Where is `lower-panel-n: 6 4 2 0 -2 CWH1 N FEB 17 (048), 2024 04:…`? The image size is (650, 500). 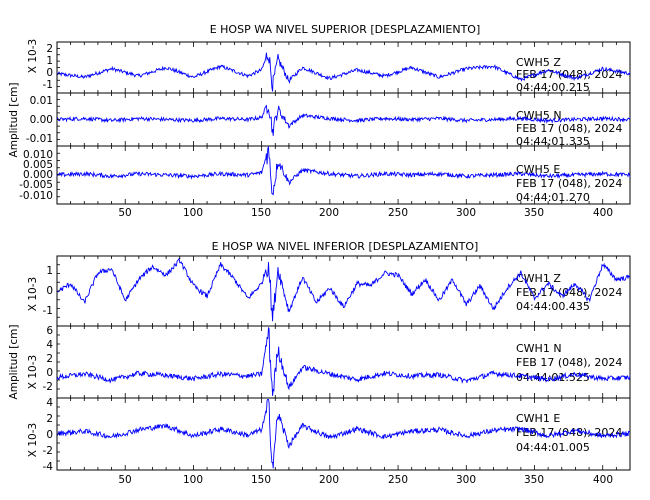
lower-panel-n: 6 4 2 0 -2 CWH1 N FEB 17 (048), 2024 04:… is located at coordinates (337, 362).